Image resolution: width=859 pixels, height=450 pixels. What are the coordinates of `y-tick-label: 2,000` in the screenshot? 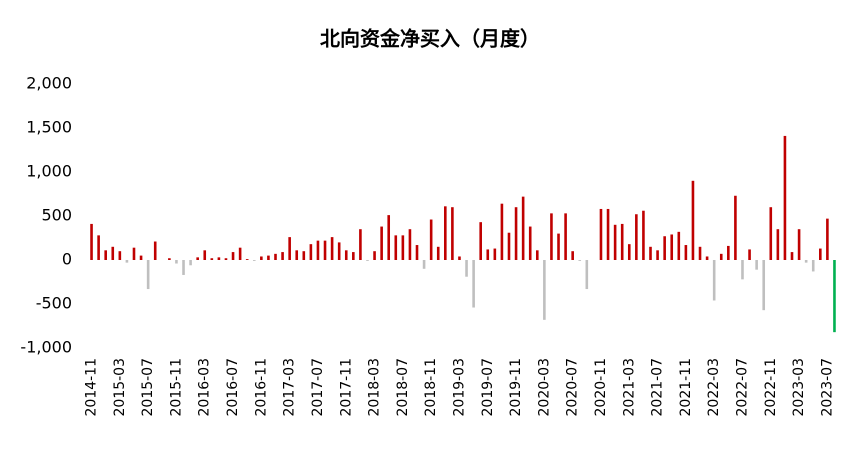 It's located at (49, 83).